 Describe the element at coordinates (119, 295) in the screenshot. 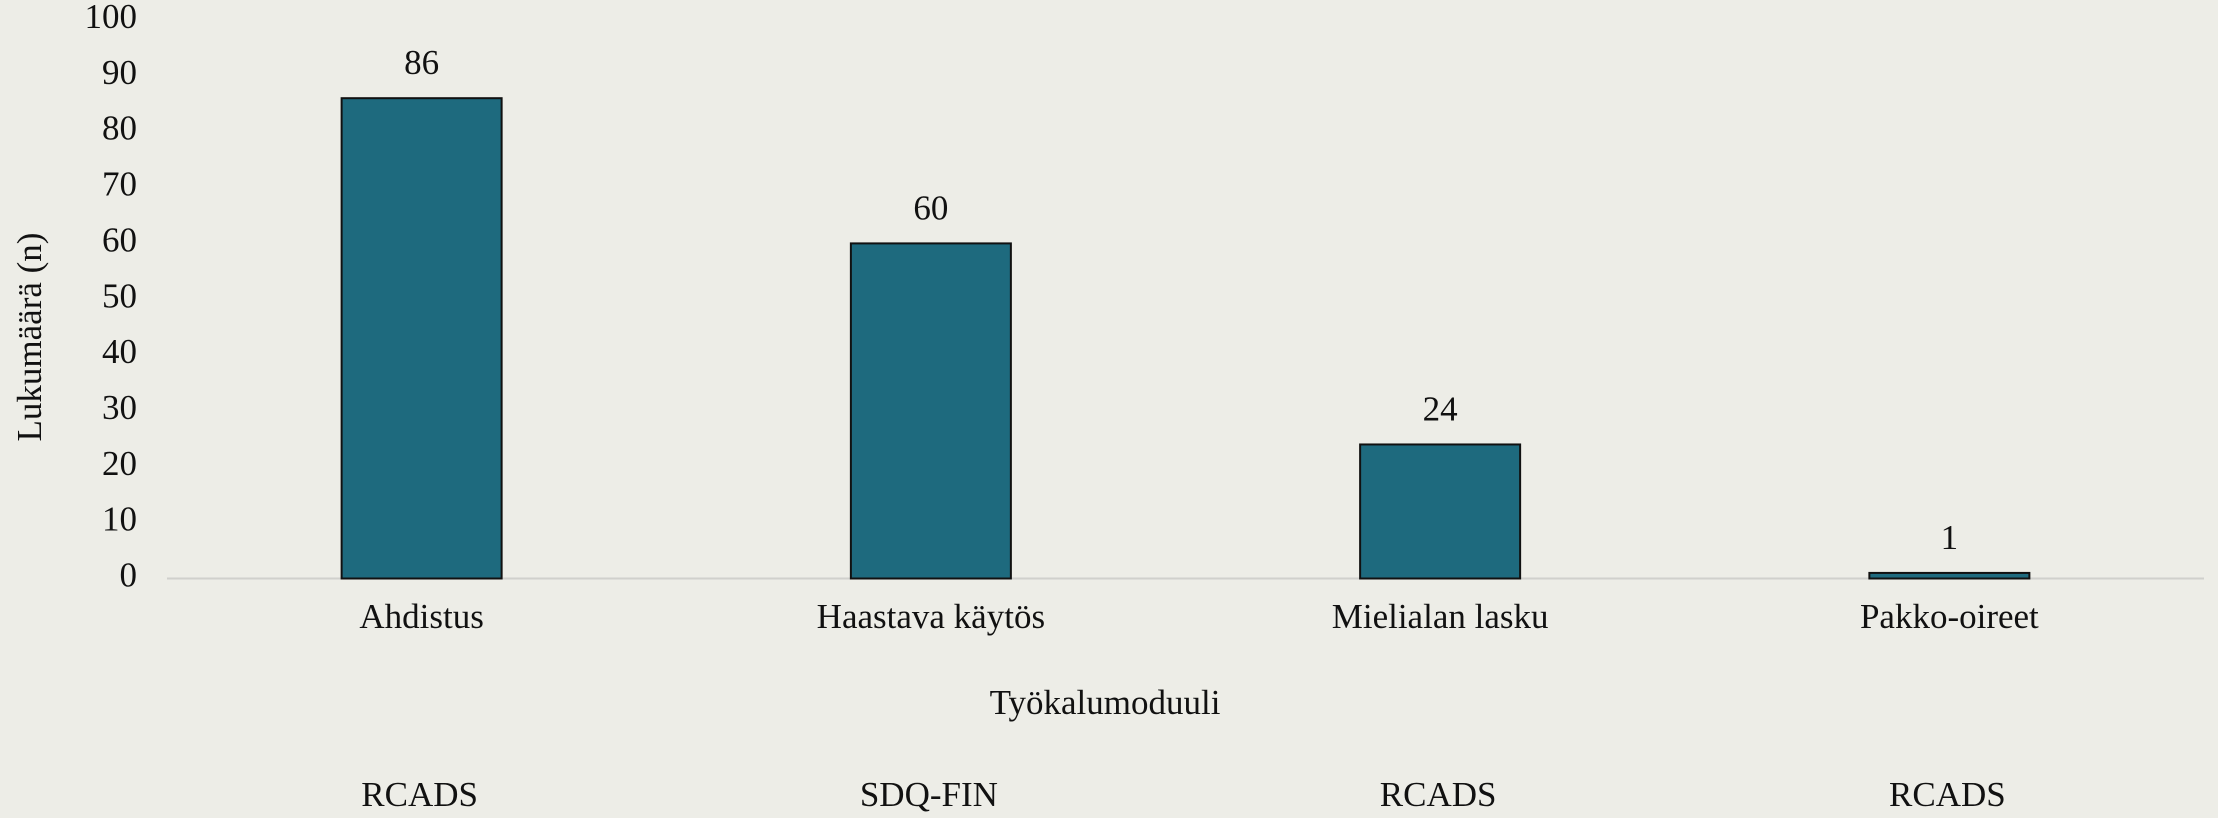

I see `y-tick-label: 50` at that location.